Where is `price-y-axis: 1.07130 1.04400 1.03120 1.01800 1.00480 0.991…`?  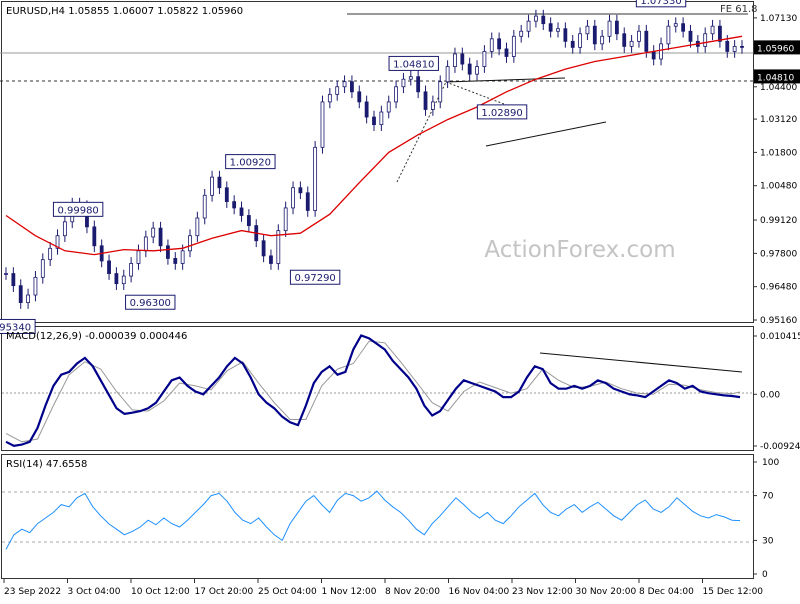 price-y-axis: 1.07130 1.04400 1.03120 1.01800 1.00480 0.991… is located at coordinates (775, 170).